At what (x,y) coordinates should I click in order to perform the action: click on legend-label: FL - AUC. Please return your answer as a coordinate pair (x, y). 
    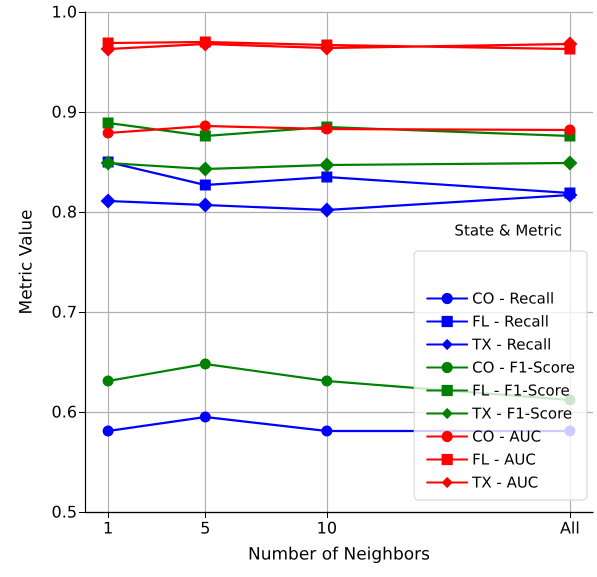
    Looking at the image, I should click on (504, 459).